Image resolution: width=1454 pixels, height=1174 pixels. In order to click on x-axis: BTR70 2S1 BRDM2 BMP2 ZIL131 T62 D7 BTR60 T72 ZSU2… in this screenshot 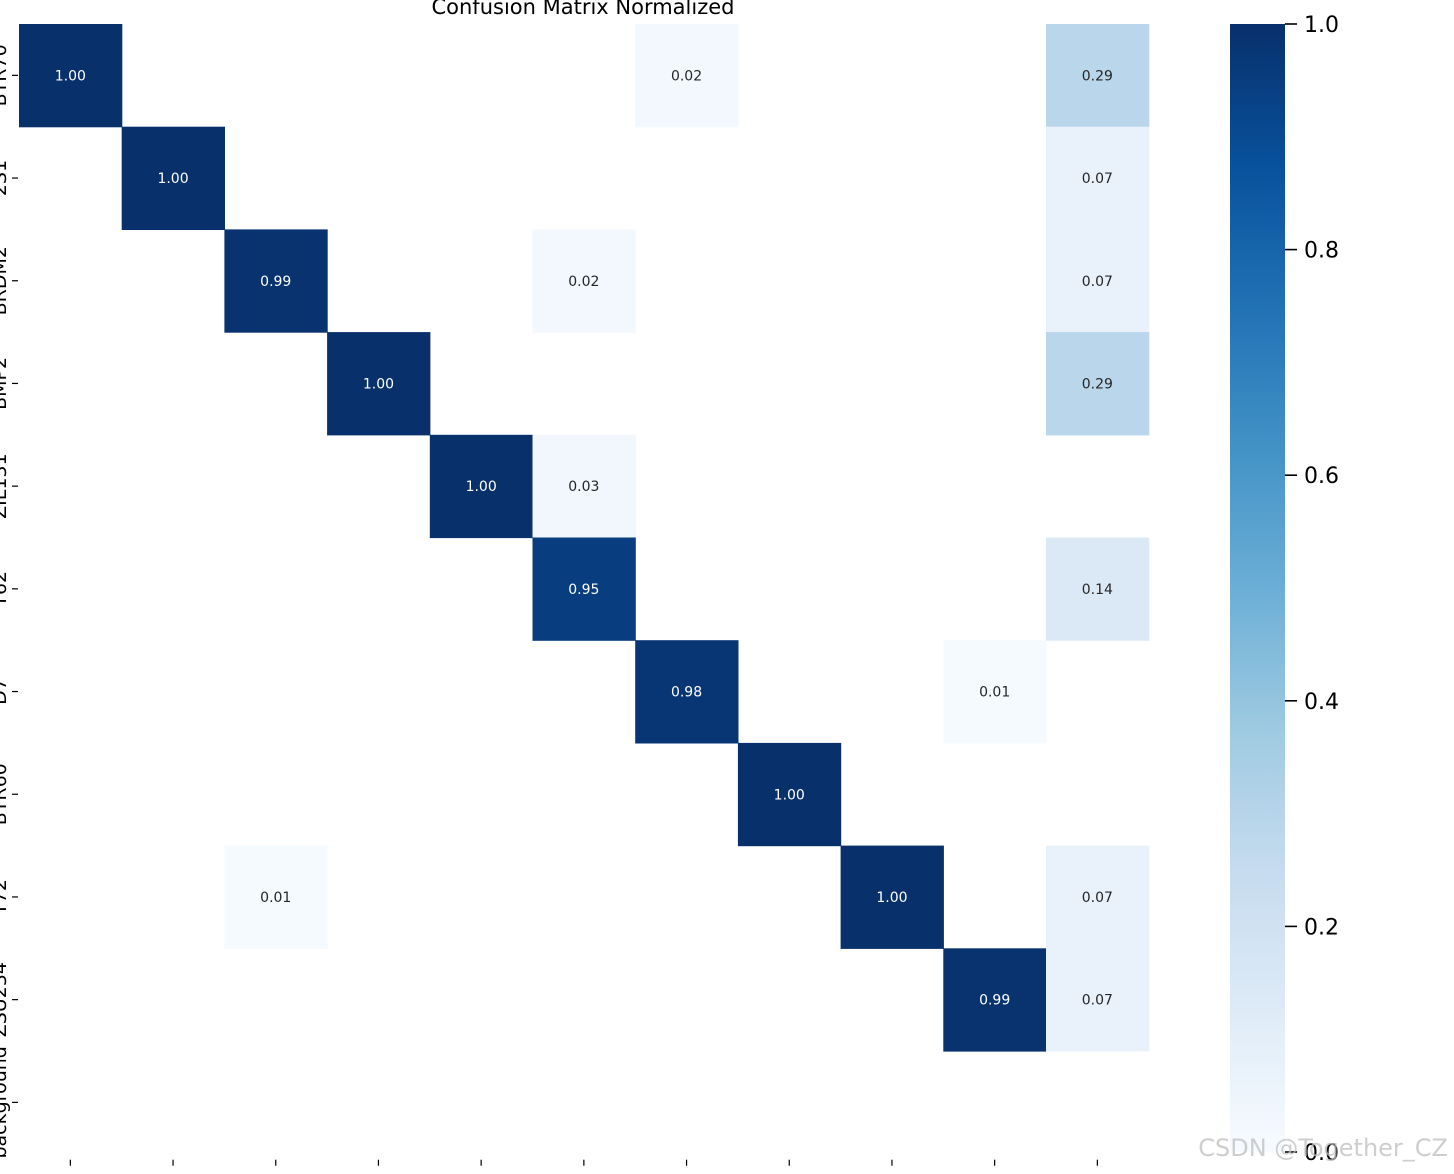, I will do `click(596, 1166)`.